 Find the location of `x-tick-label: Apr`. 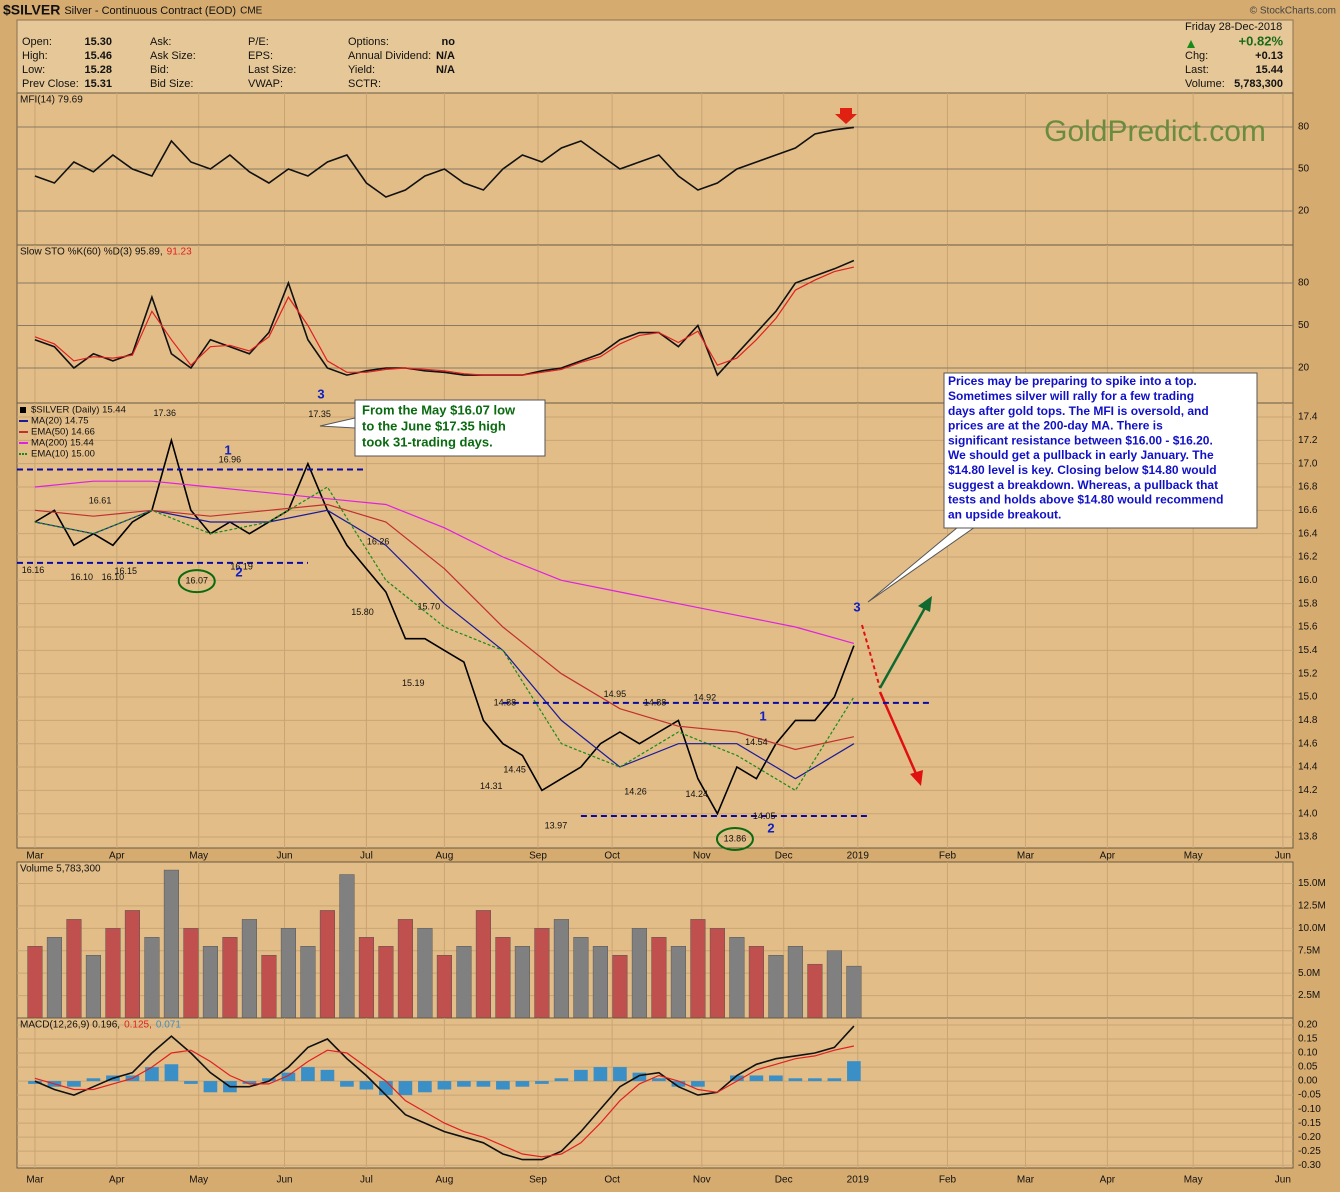

x-tick-label: Apr is located at coordinates (1108, 1180).